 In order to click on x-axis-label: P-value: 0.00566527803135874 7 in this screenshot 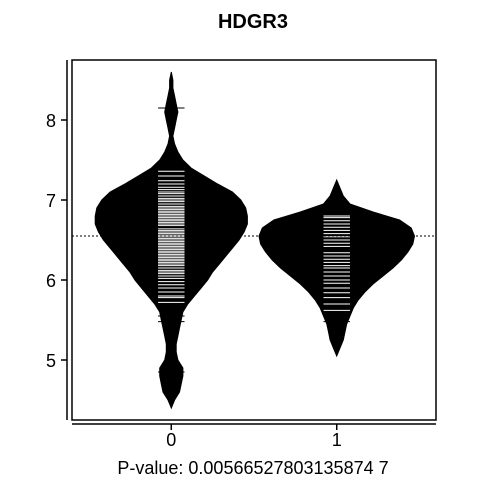, I will do `click(252, 468)`.